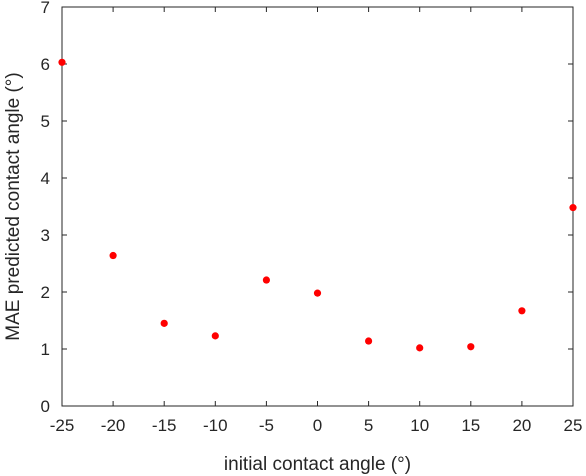 The width and height of the screenshot is (586, 476). I want to click on x-tick-label: 10, so click(419, 425).